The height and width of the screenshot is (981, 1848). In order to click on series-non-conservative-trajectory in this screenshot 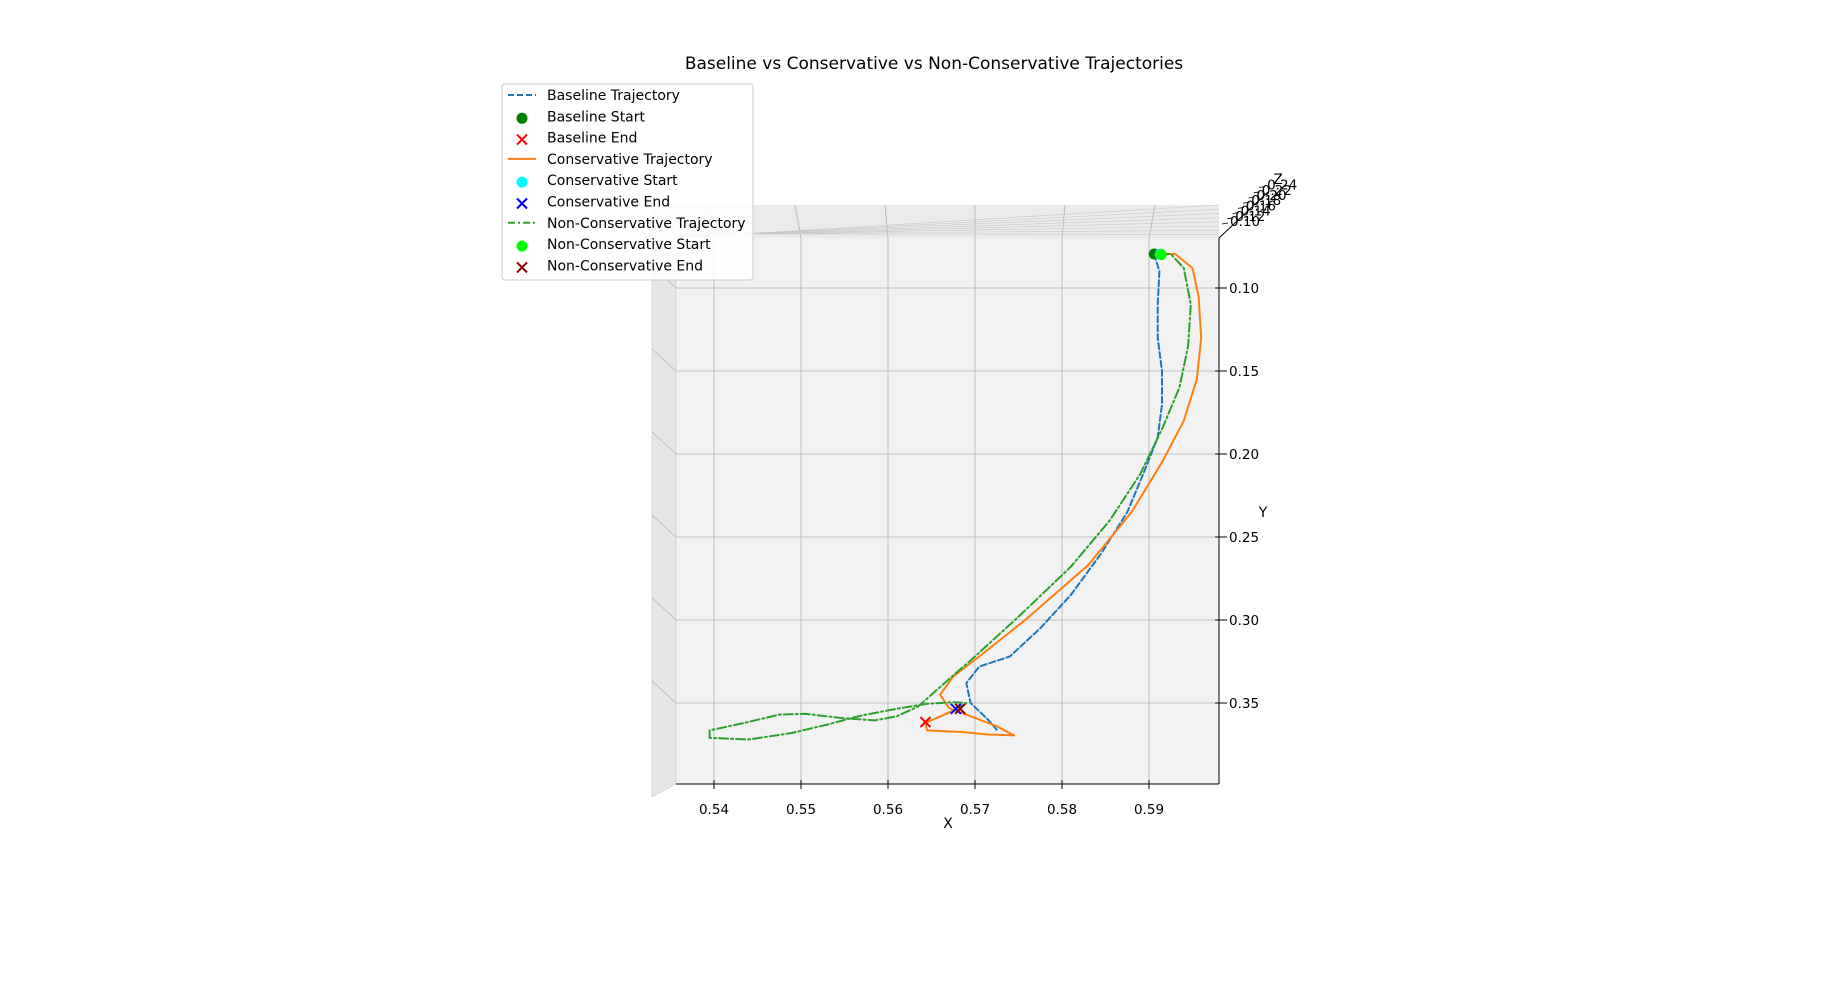, I will do `click(950, 497)`.